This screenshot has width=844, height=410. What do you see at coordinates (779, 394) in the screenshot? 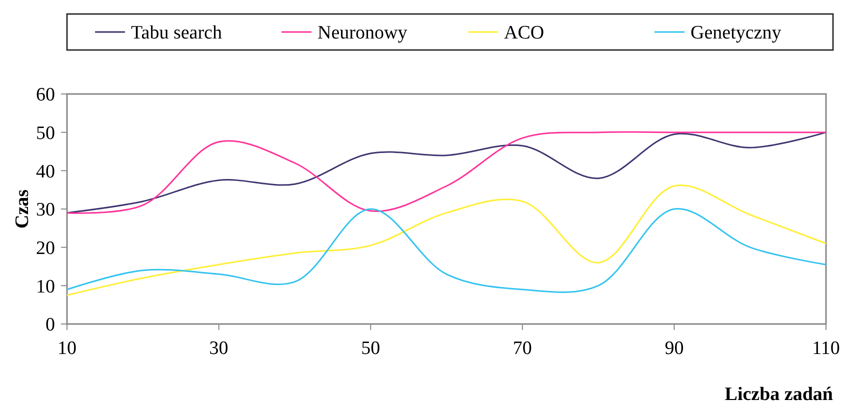
I see `x-axis-title: Liczba zadań` at bounding box center [779, 394].